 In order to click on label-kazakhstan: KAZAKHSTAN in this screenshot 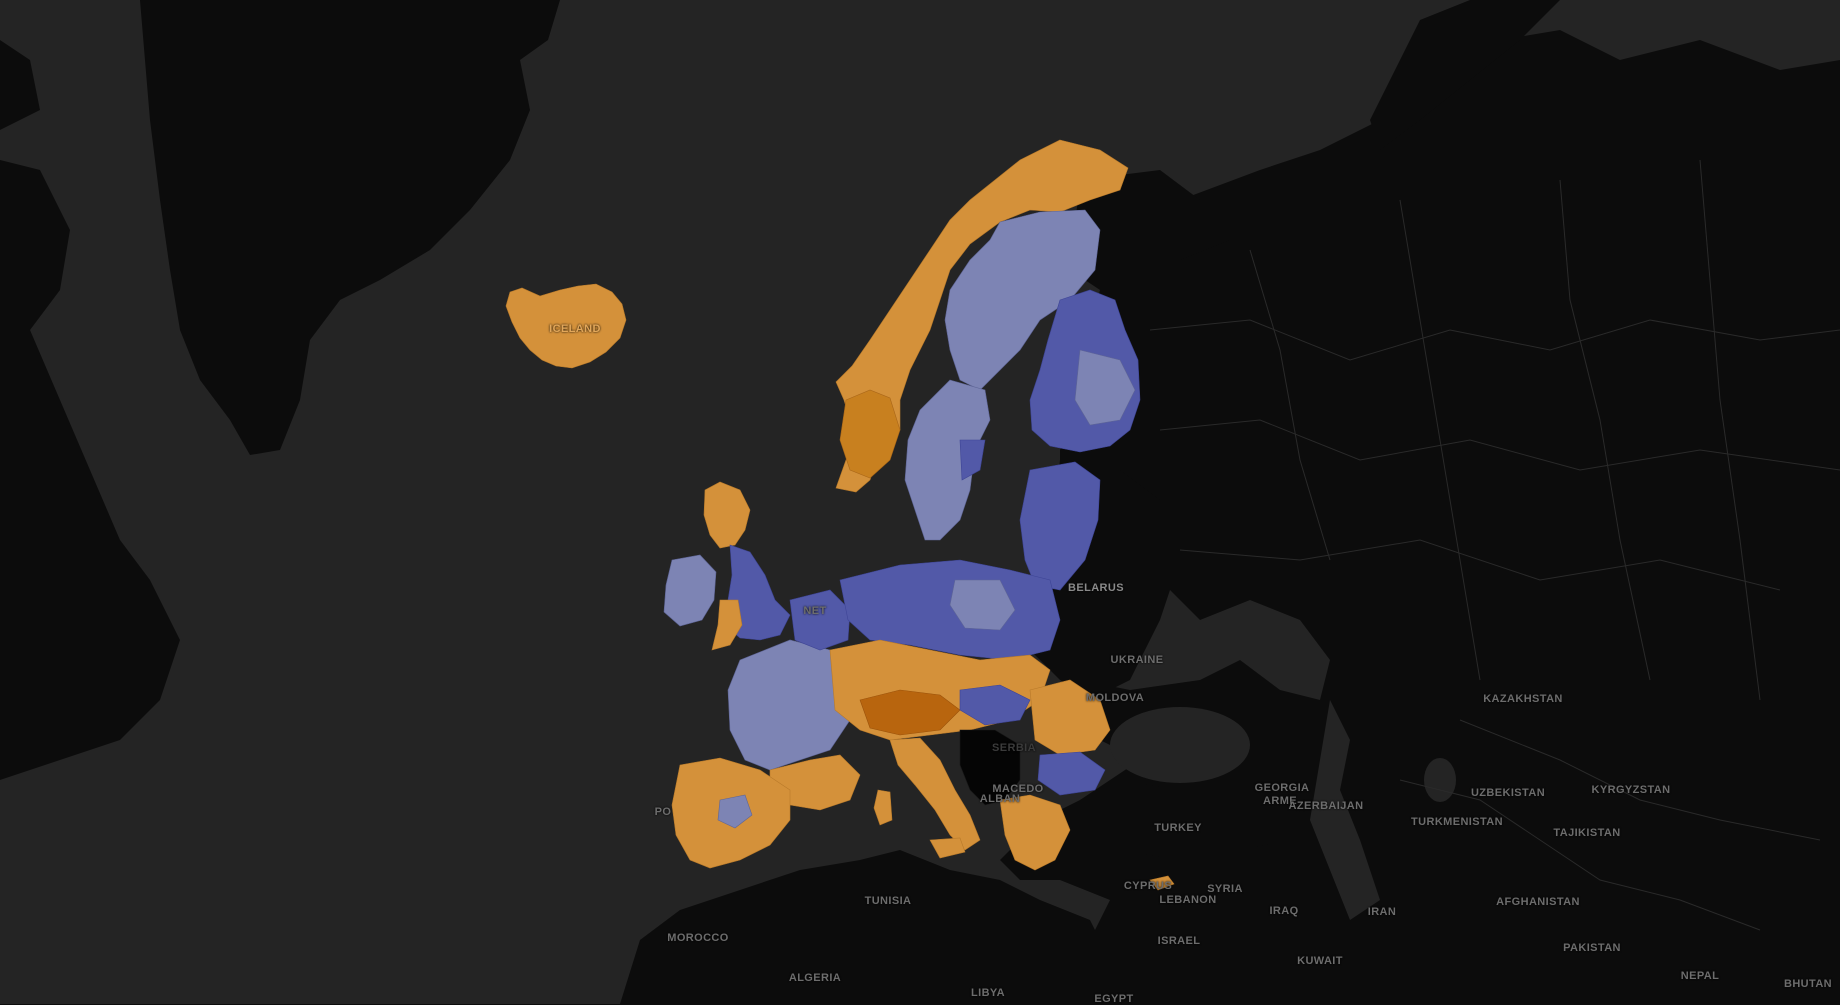, I will do `click(1523, 699)`.